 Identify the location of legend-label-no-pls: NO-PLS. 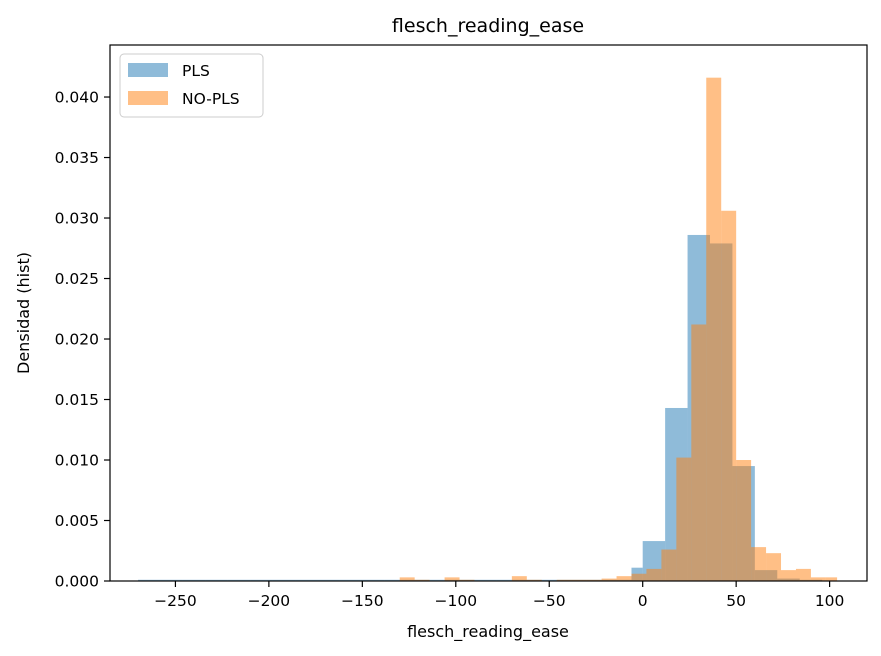
(211, 99).